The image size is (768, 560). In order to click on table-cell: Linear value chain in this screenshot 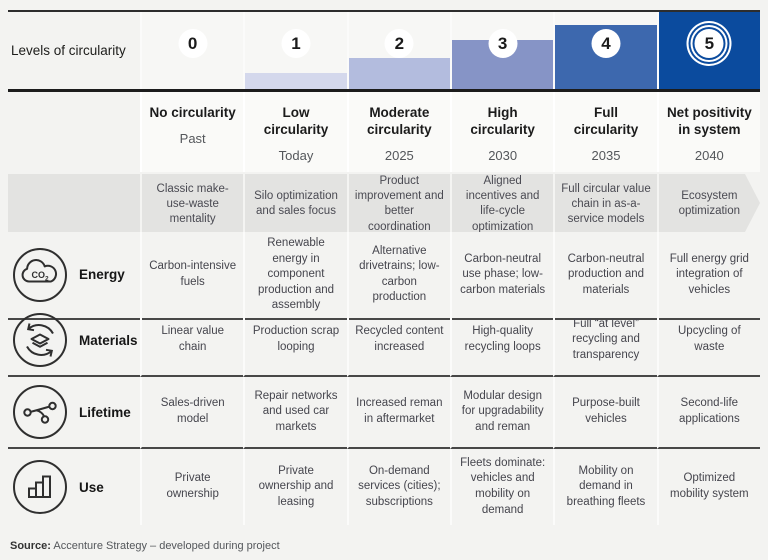, I will do `click(192, 341)`.